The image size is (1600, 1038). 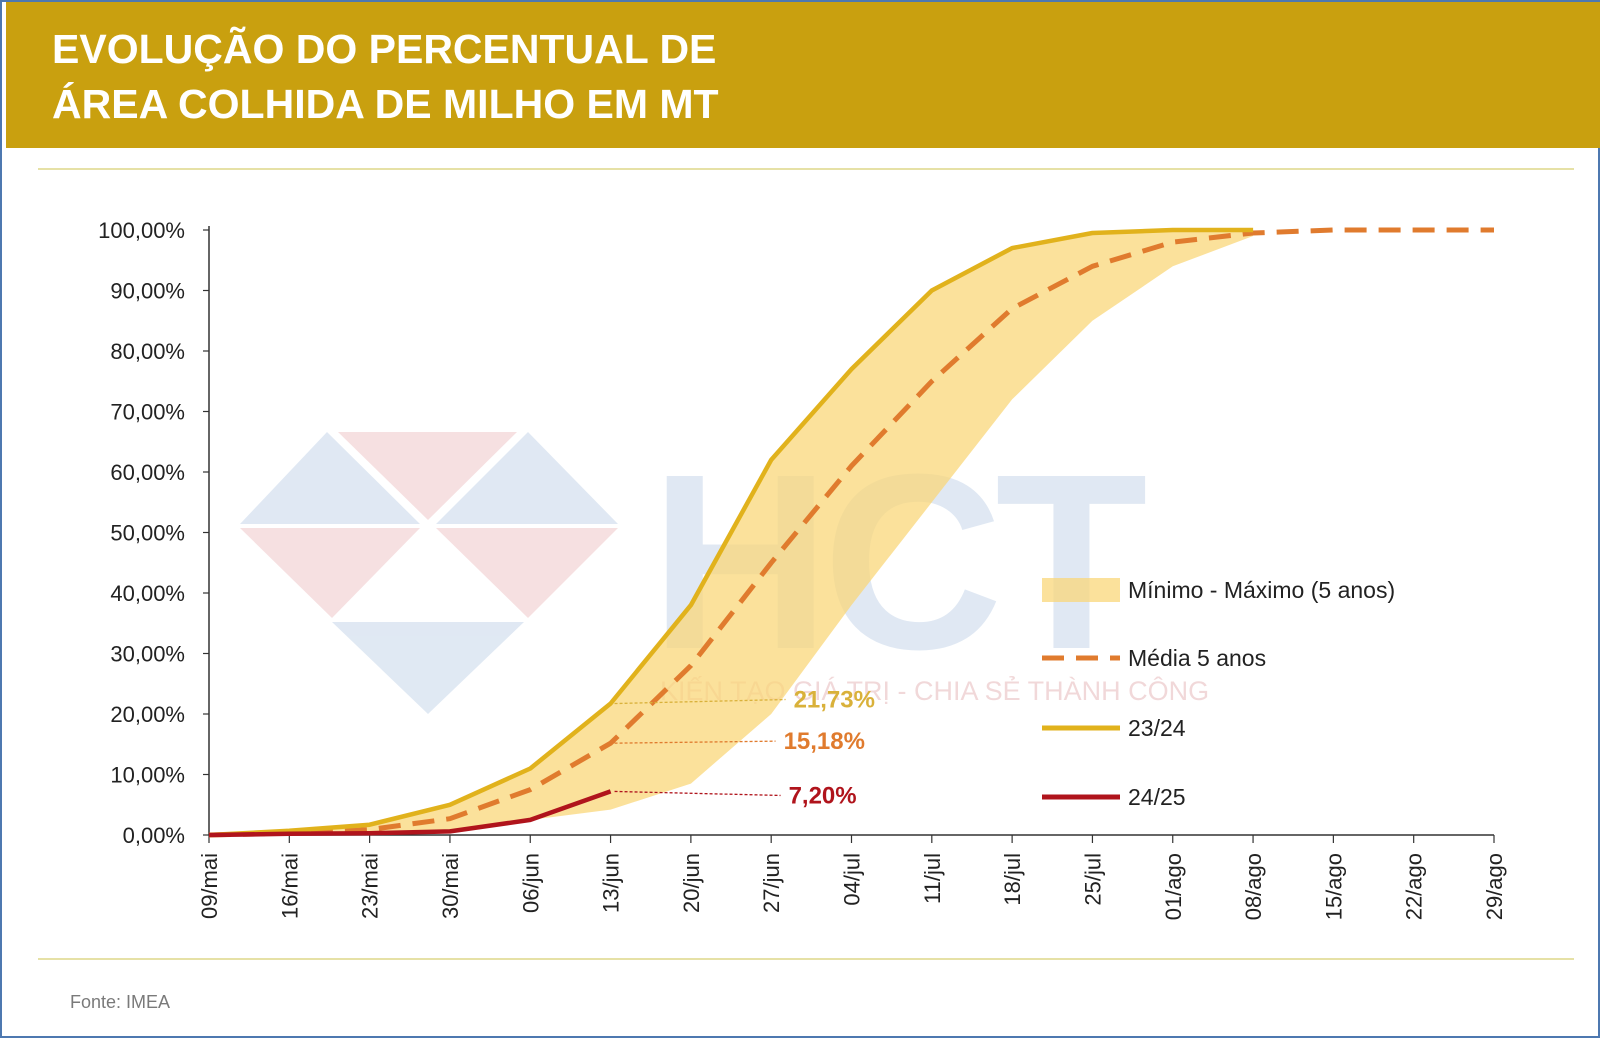 What do you see at coordinates (147, 412) in the screenshot?
I see `y-tick-label: 70,00%` at bounding box center [147, 412].